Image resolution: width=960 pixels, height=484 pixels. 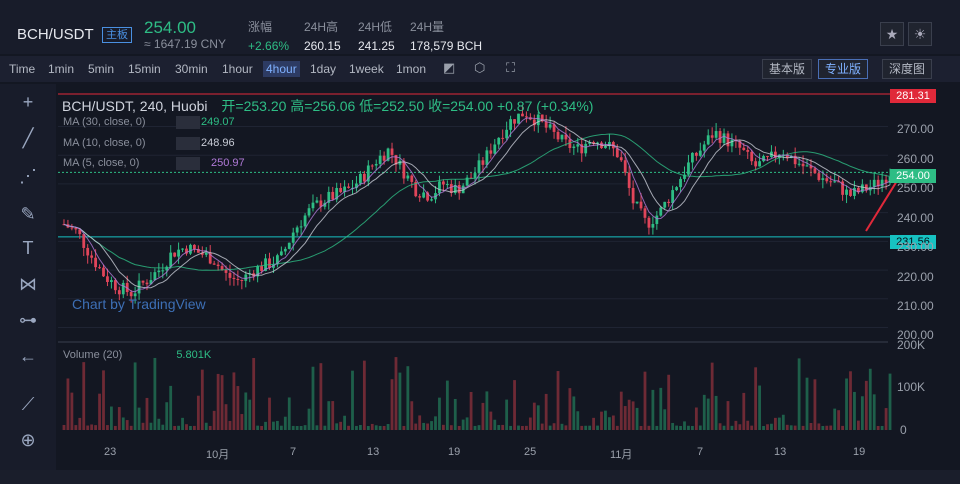 What do you see at coordinates (843, 69) in the screenshot?
I see `view-pro-button: 专业版` at bounding box center [843, 69].